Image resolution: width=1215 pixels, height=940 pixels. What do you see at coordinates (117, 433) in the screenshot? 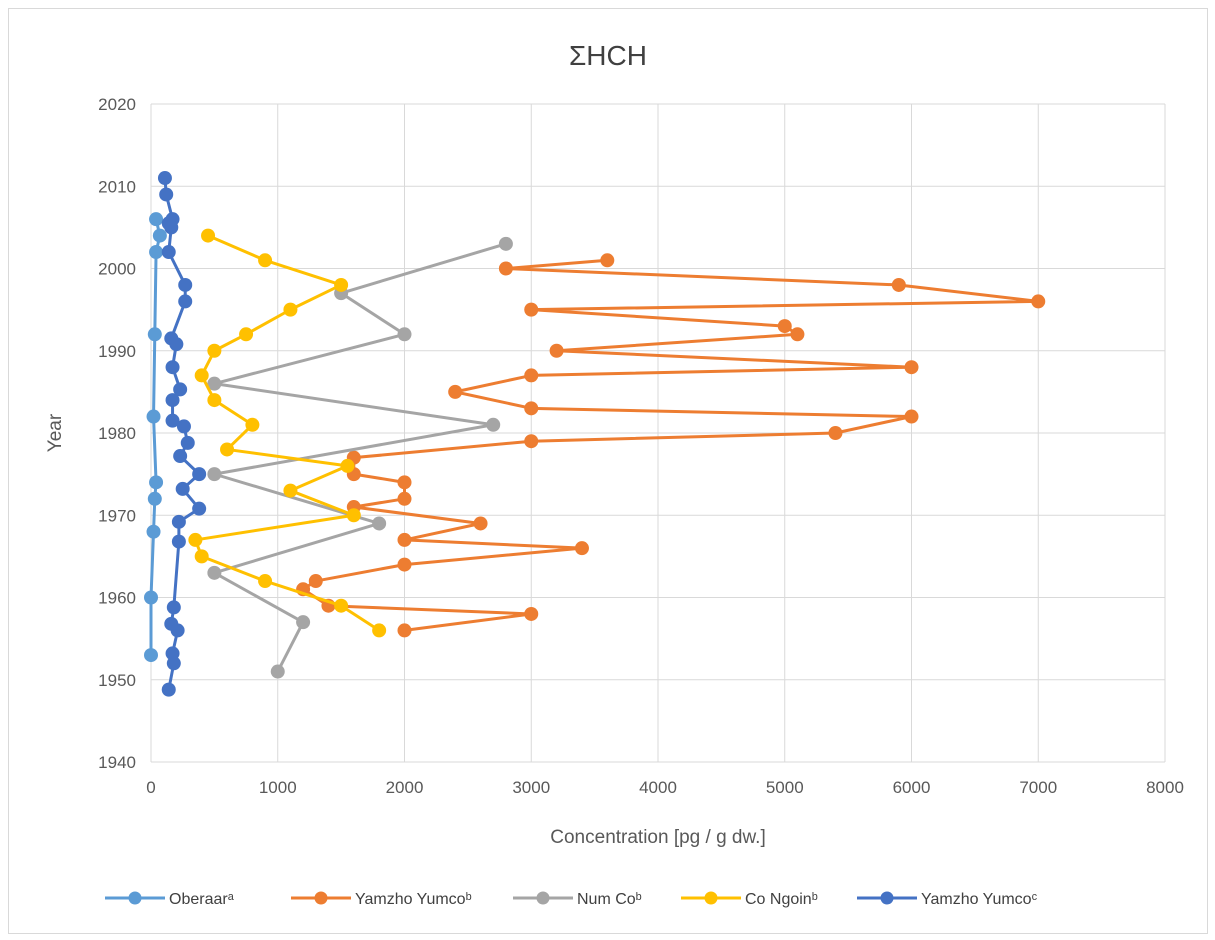
I see `y-tick-label: 1980` at bounding box center [117, 433].